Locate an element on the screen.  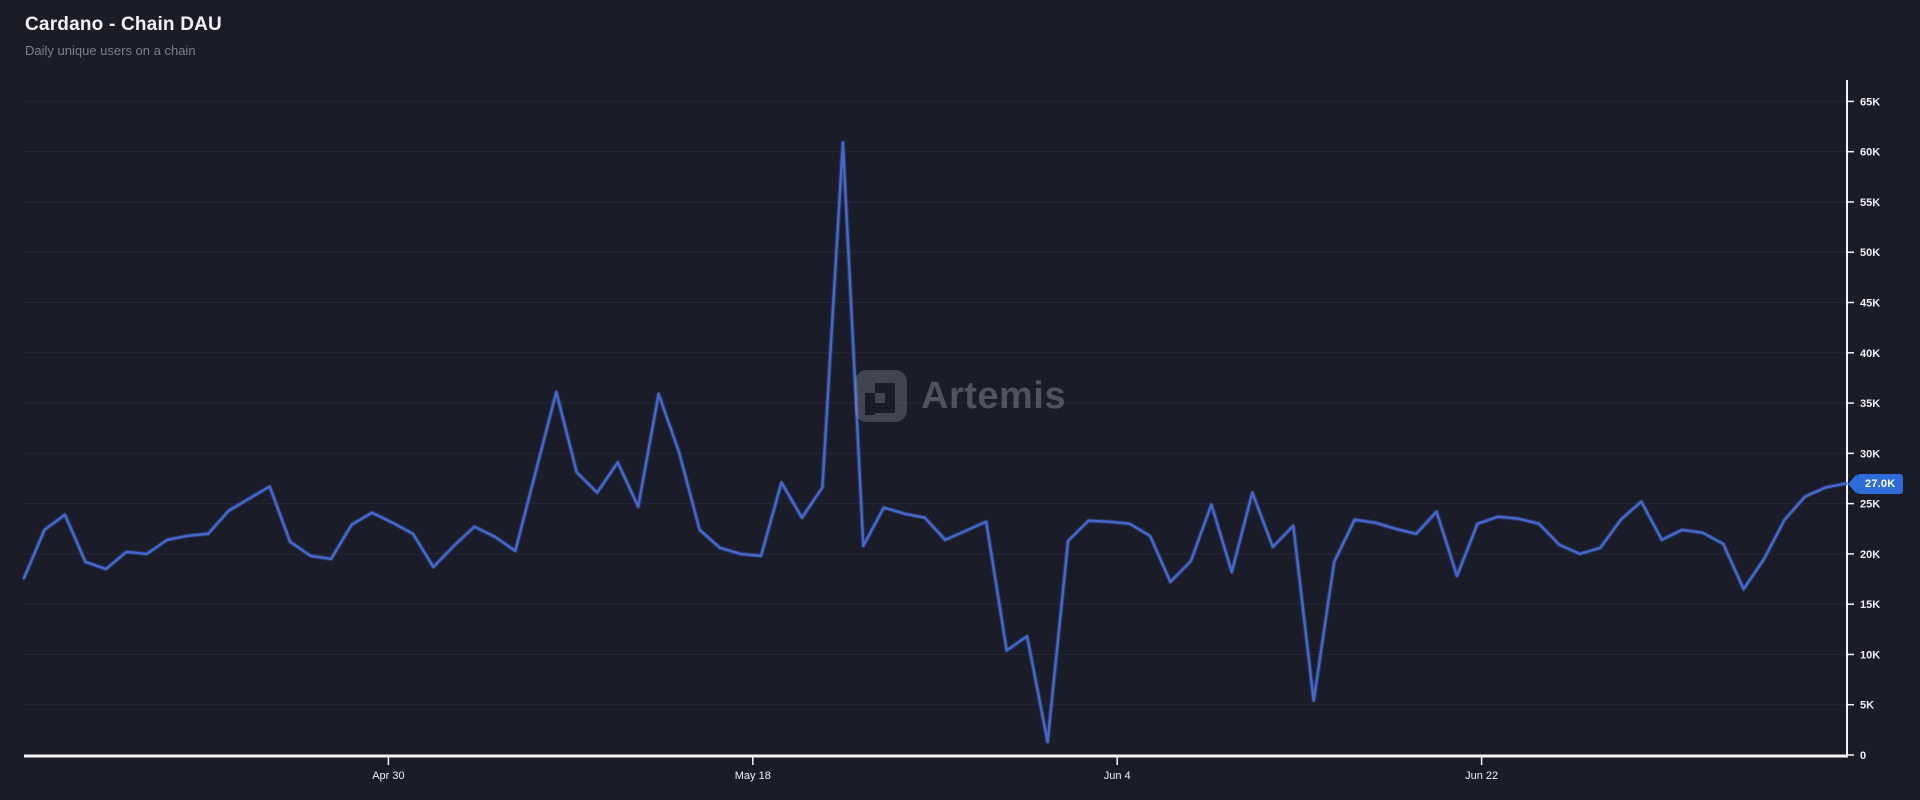
last-value-badge: 27.0K is located at coordinates (1876, 483).